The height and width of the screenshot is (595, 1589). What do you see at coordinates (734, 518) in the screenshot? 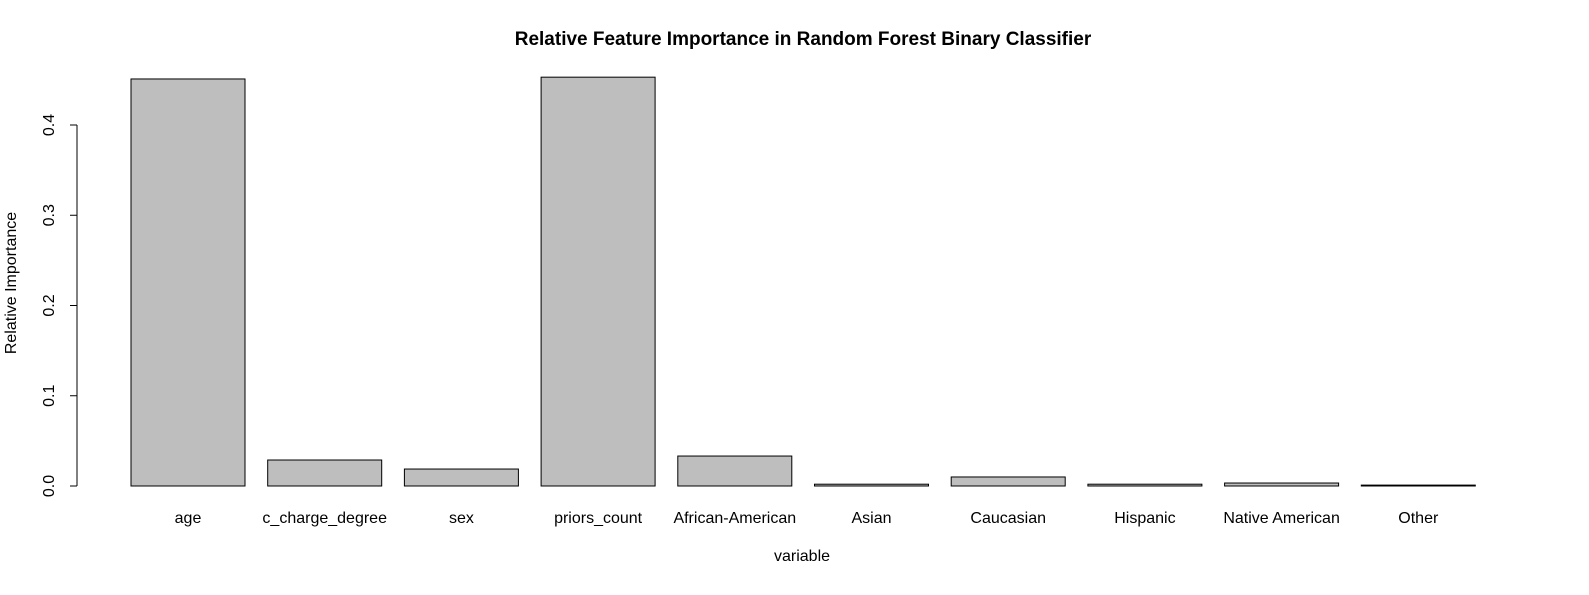
I see `x-tick-label: African-American` at bounding box center [734, 518].